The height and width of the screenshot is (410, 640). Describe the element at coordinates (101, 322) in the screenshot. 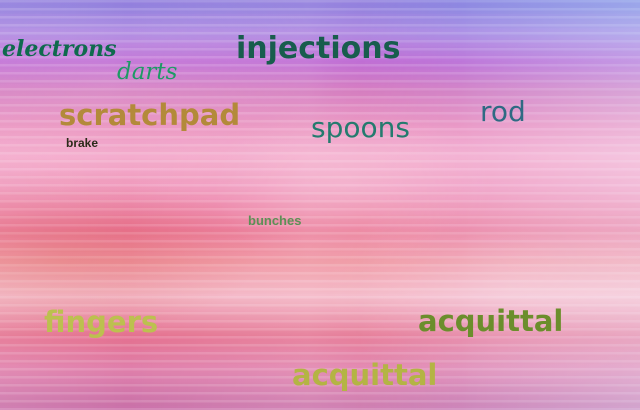

I see `word-fingers: fingers` at that location.